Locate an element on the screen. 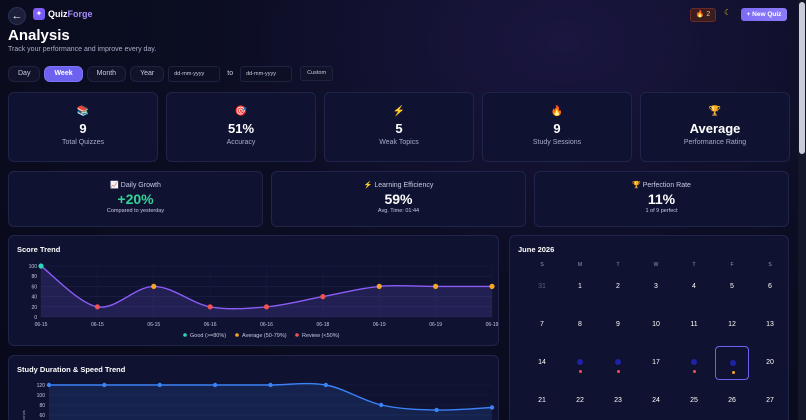  new-quiz-button: + New Quiz is located at coordinates (764, 14).